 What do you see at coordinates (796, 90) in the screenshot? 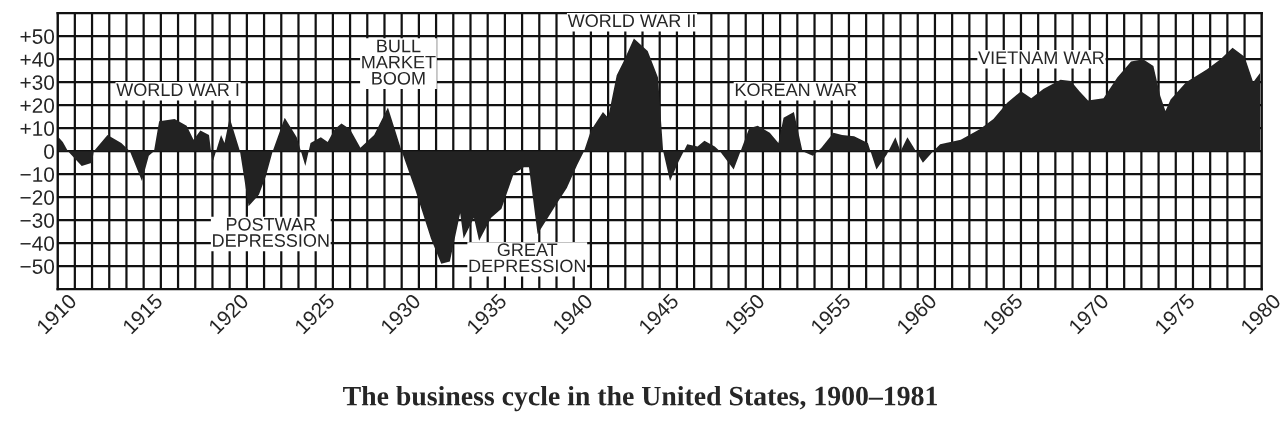
I see `annotation: KOREAN WAR` at bounding box center [796, 90].